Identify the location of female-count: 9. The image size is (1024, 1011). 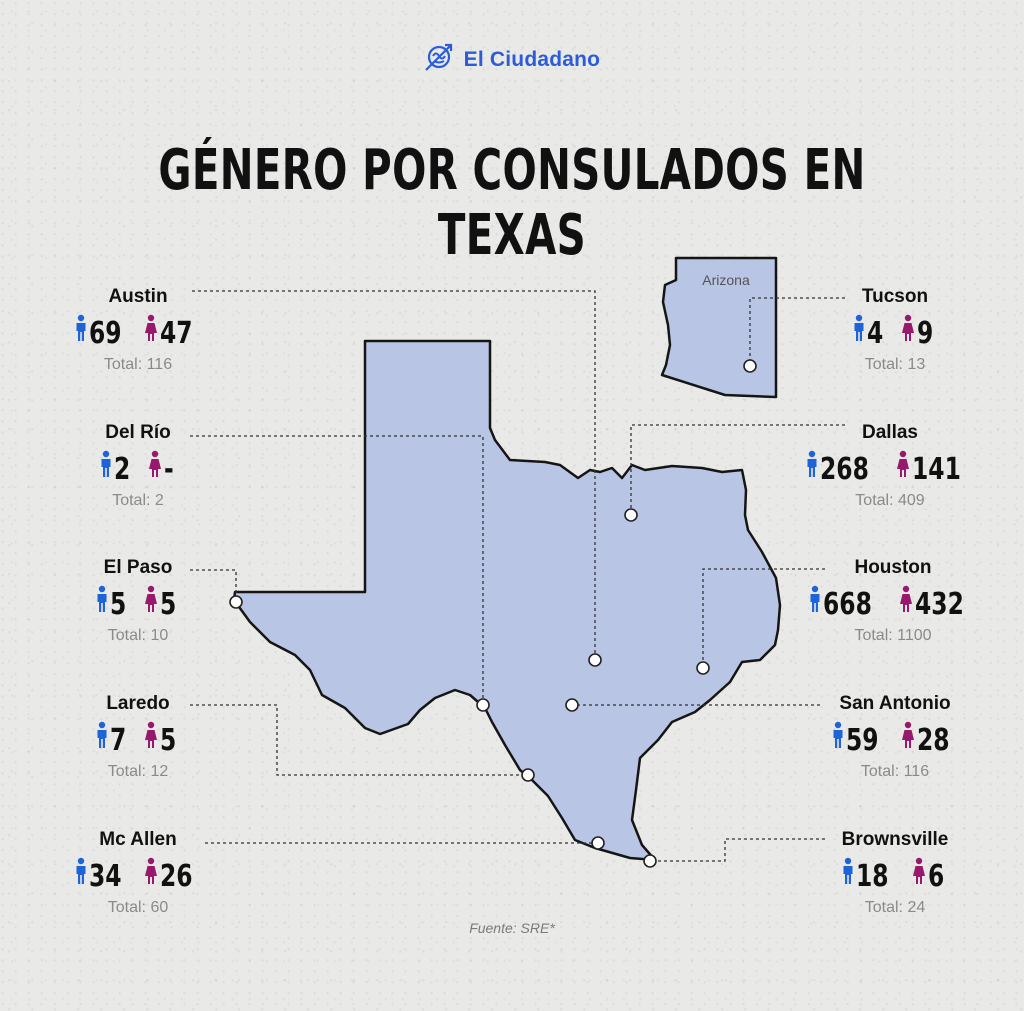
(925, 333).